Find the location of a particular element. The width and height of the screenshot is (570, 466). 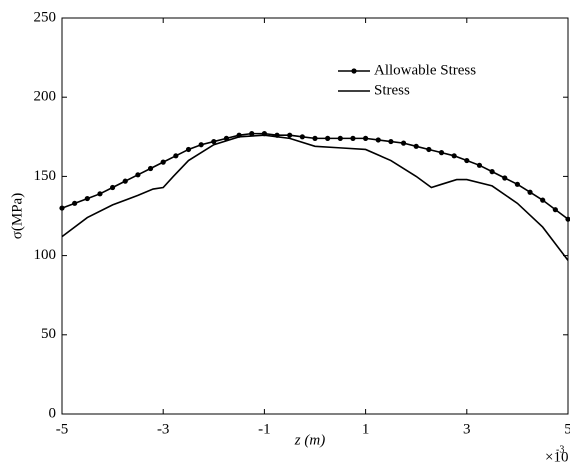

x-tick-label: -3 is located at coordinates (163, 429).